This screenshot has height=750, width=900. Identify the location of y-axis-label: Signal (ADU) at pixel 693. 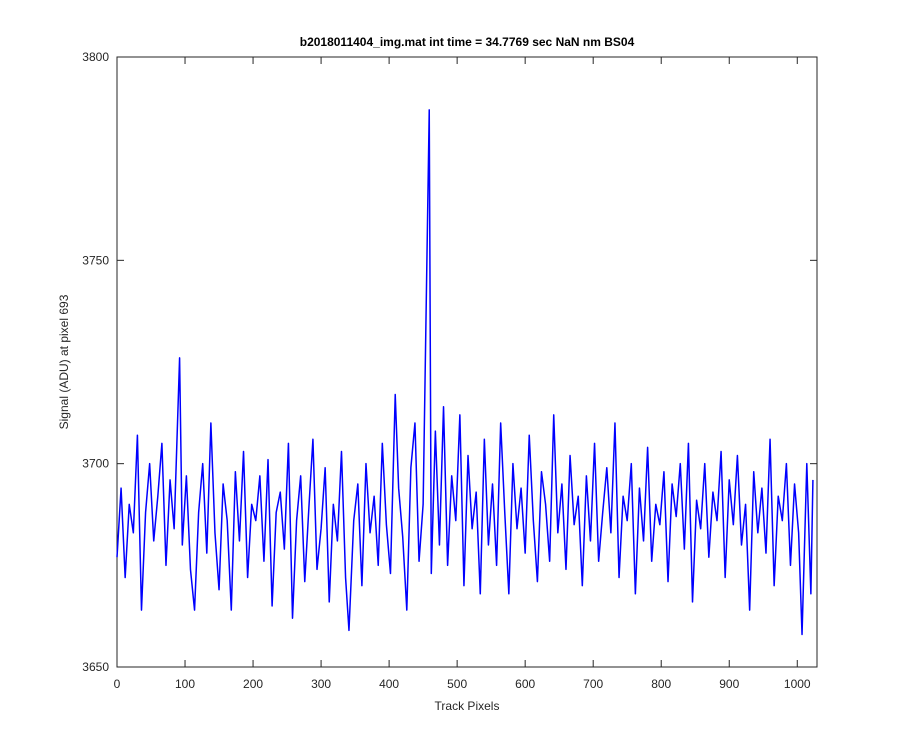
(64, 361).